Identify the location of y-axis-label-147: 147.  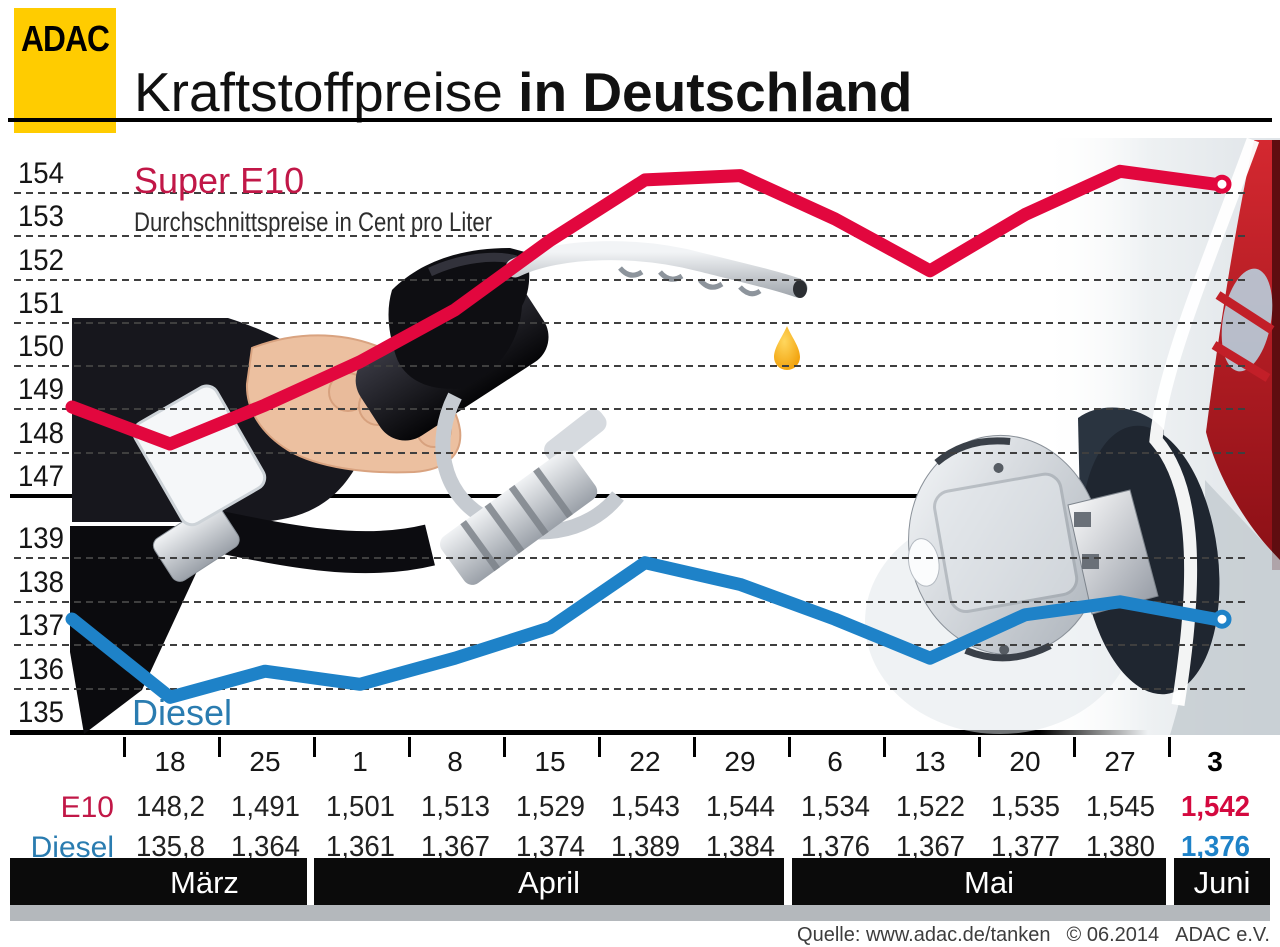
(41, 476).